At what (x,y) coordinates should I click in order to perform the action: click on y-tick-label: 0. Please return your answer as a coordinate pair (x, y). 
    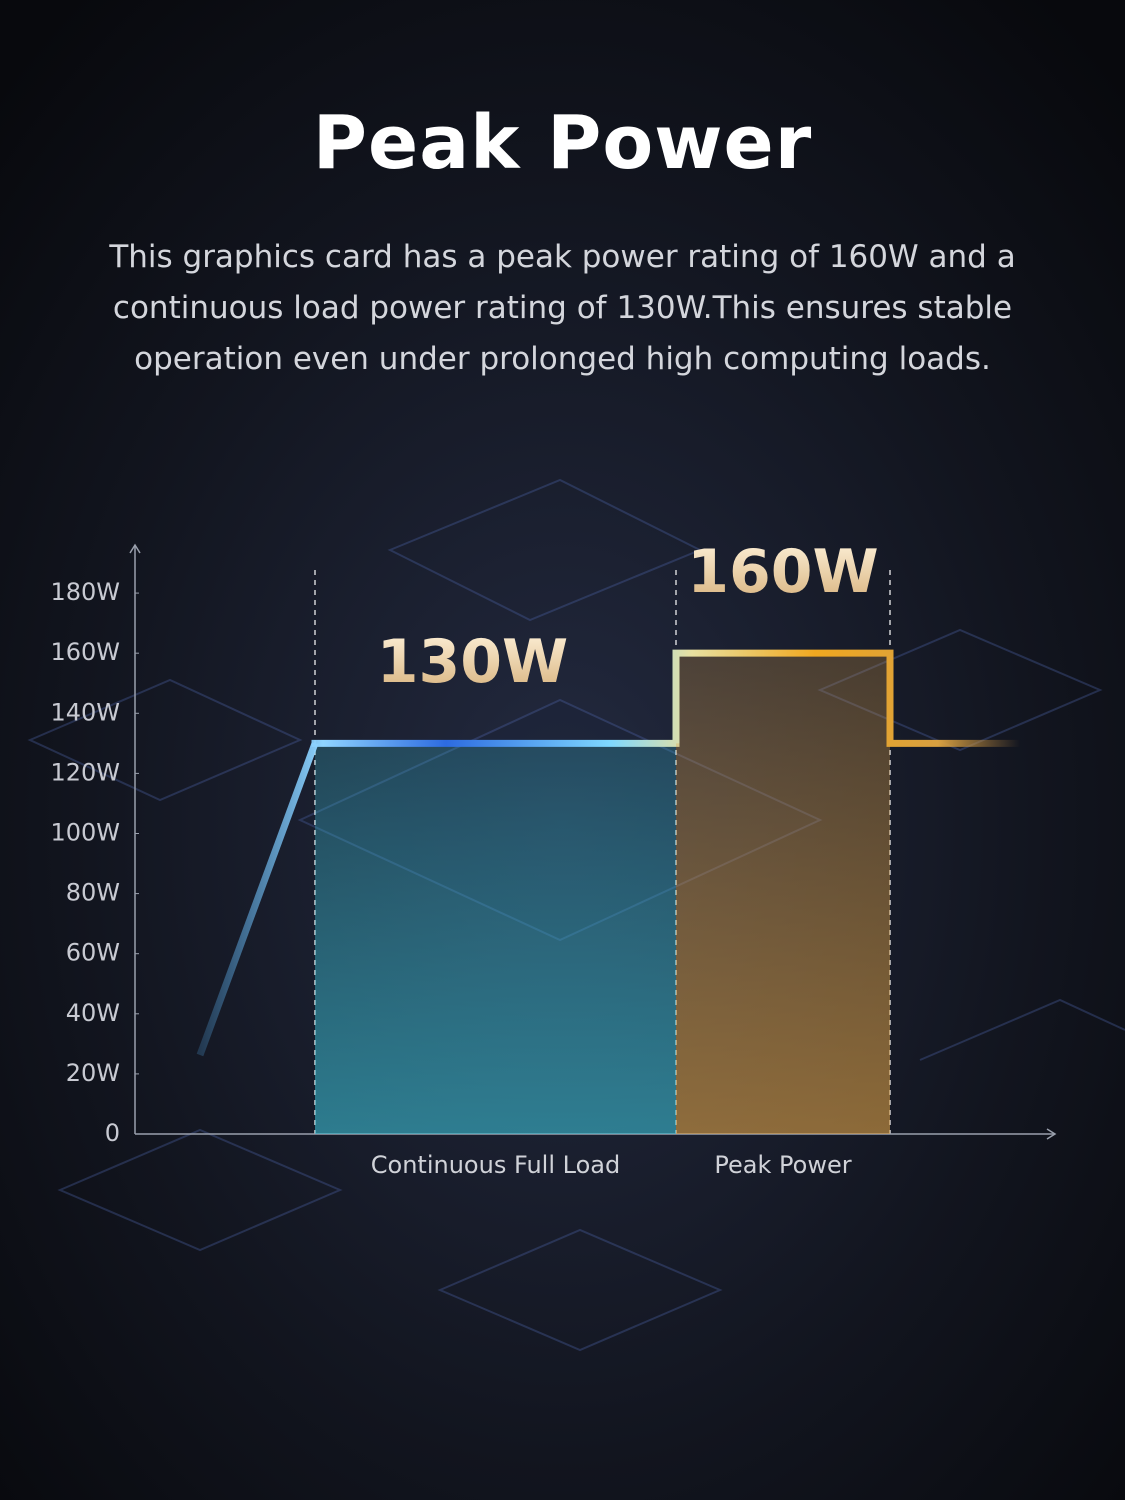
    Looking at the image, I should click on (112, 1133).